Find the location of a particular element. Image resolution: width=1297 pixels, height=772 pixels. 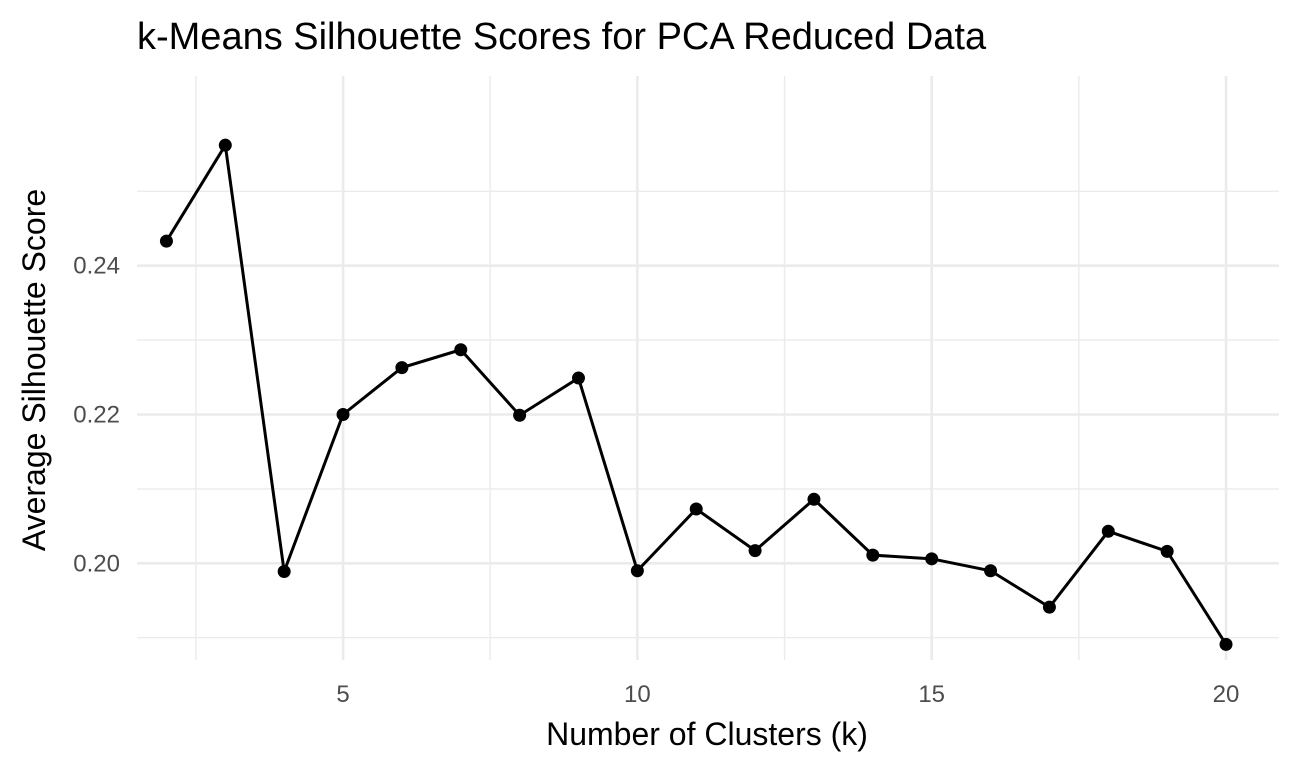

y-tick-label: 0.22 is located at coordinates (96, 414).